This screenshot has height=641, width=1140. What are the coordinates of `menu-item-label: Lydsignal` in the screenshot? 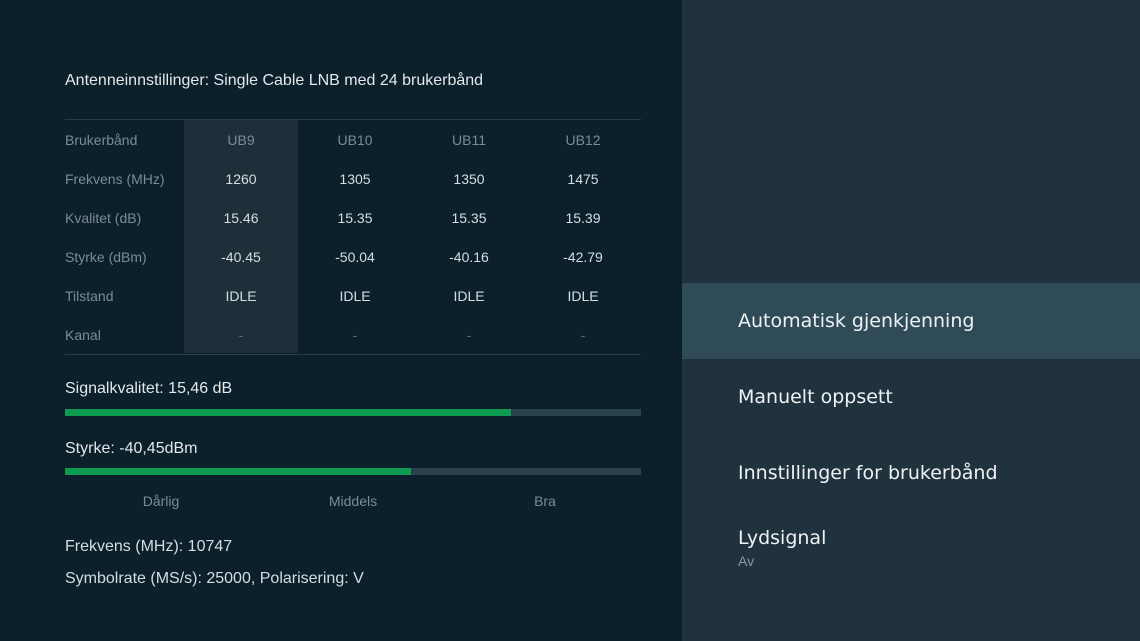 It's located at (782, 538).